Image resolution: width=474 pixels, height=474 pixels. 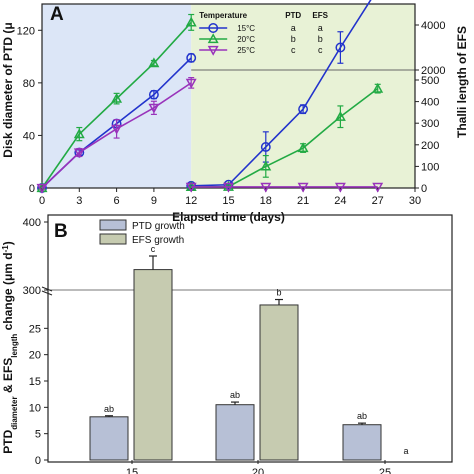 I want to click on x-tick-label: 9, so click(x=154, y=201).